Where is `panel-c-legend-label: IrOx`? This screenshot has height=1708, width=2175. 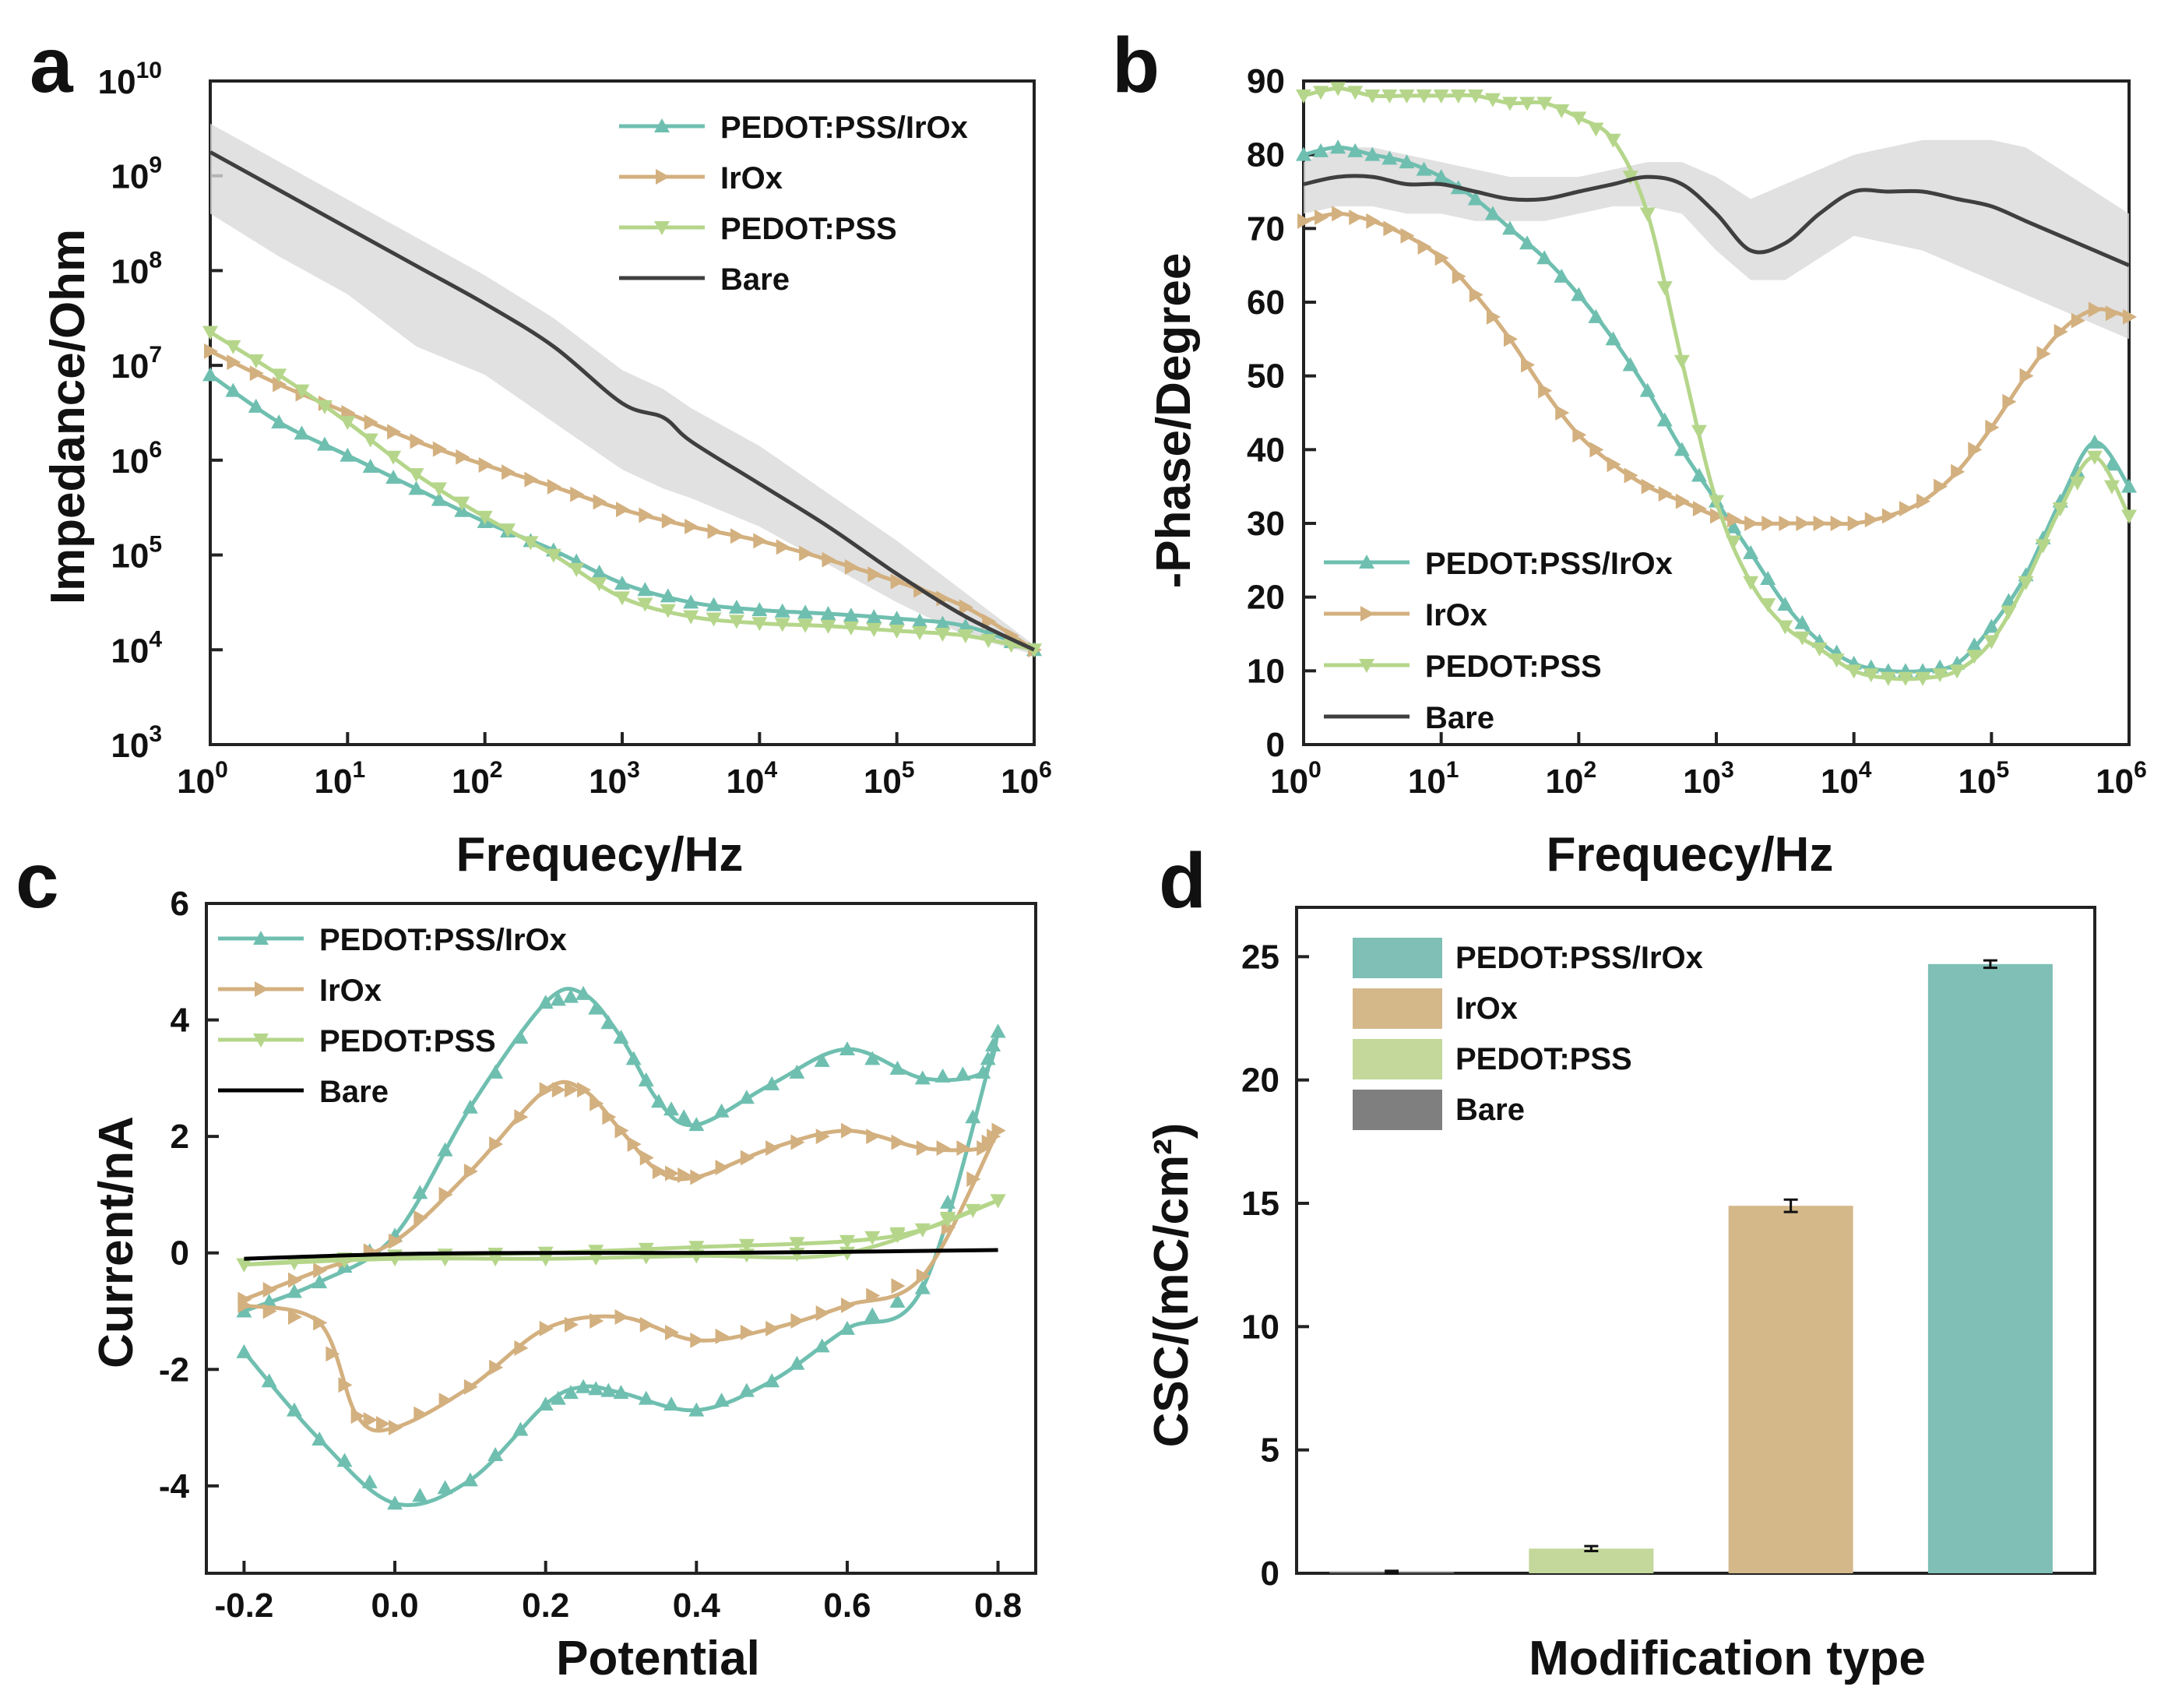
panel-c-legend-label: IrOx is located at coordinates (350, 991).